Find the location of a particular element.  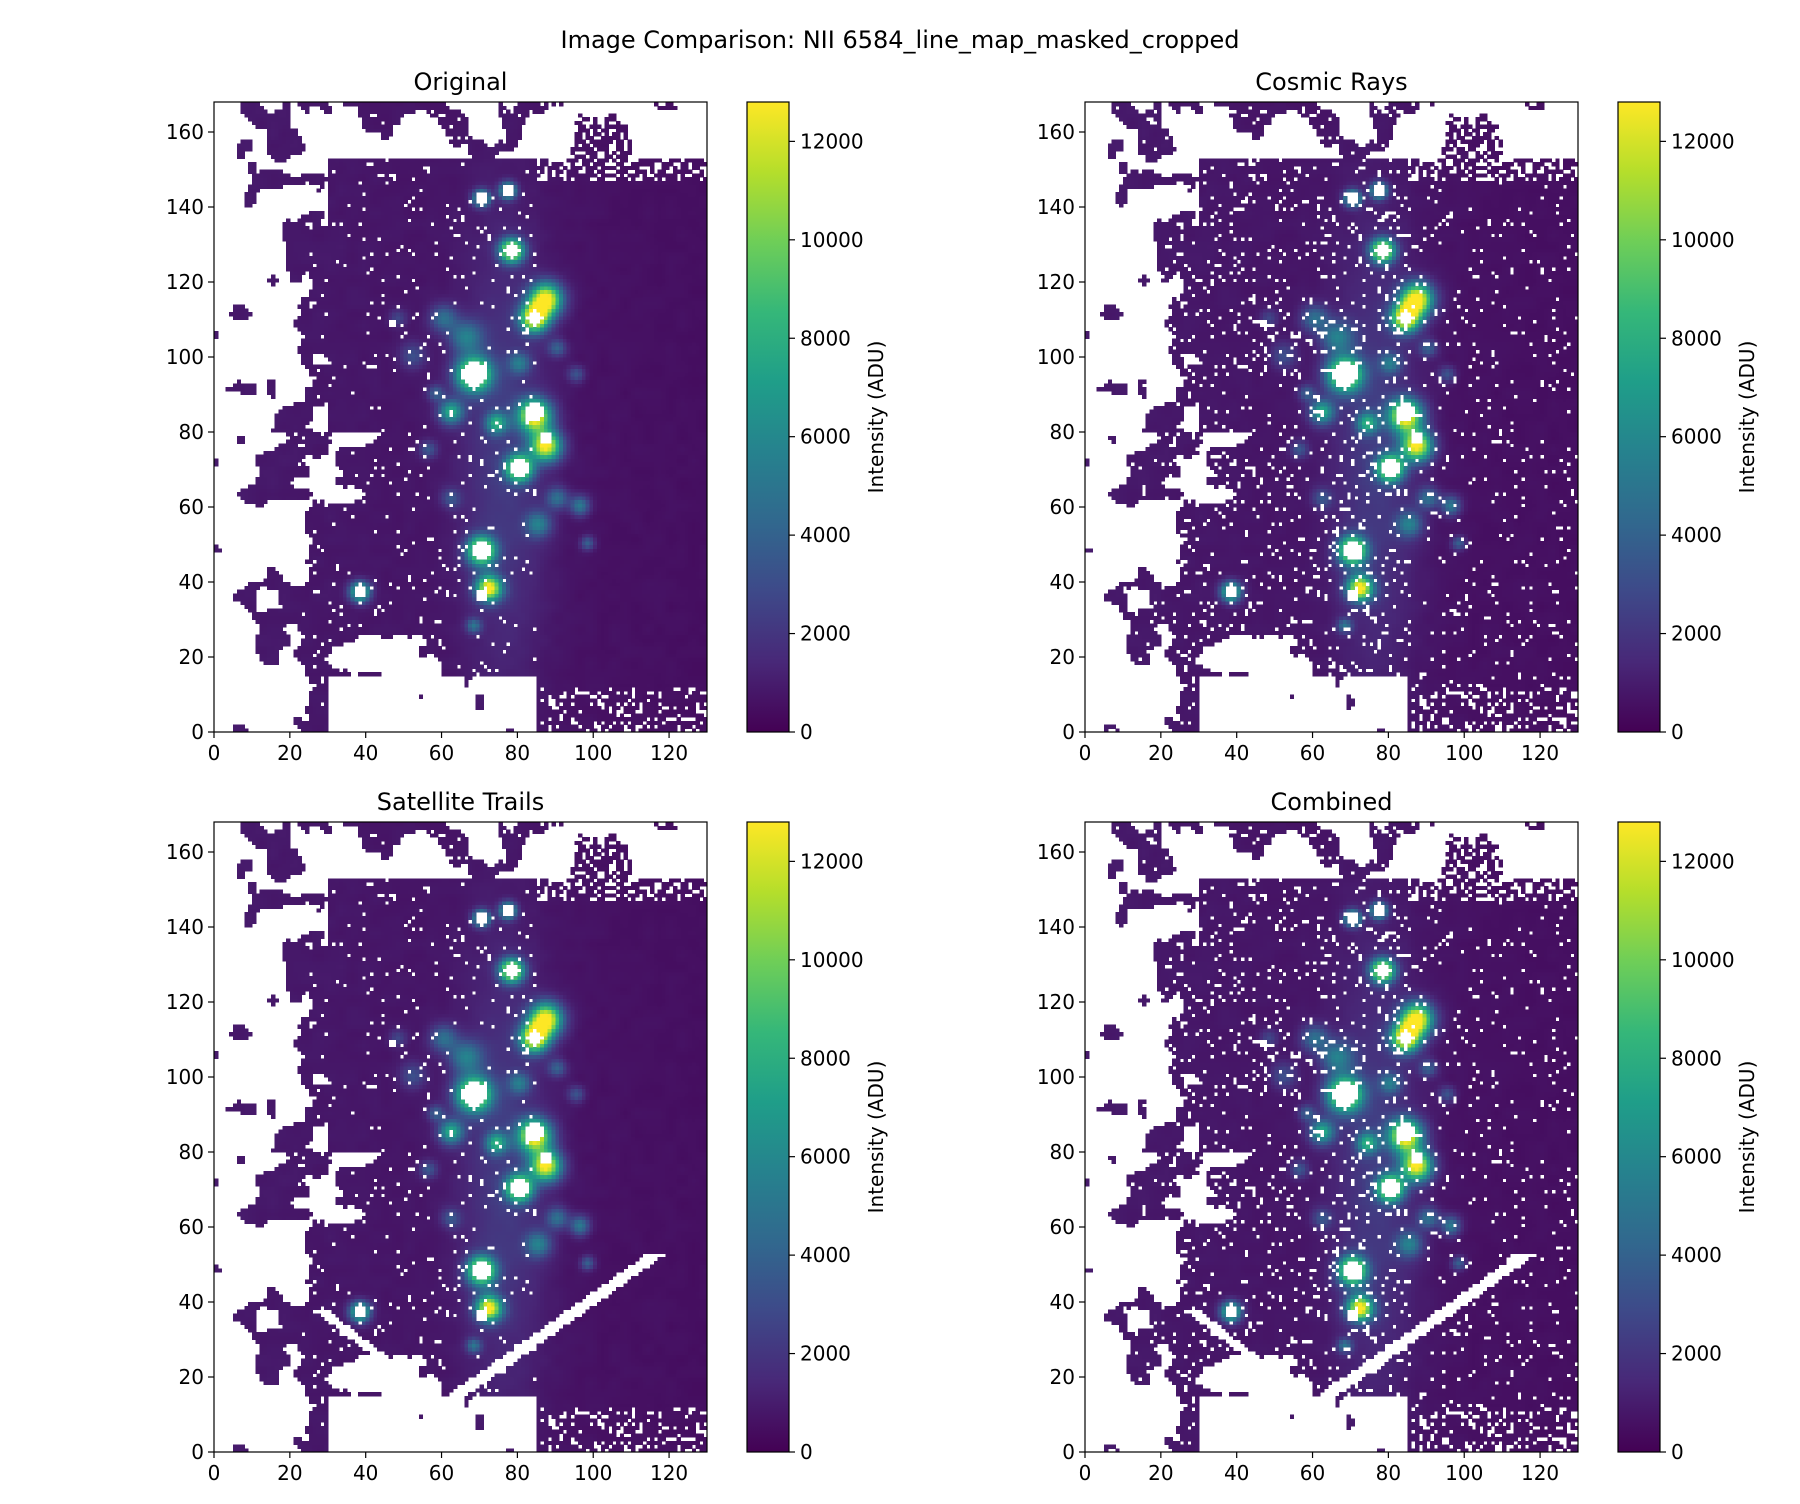

subplot-title: Combined is located at coordinates (1332, 802).